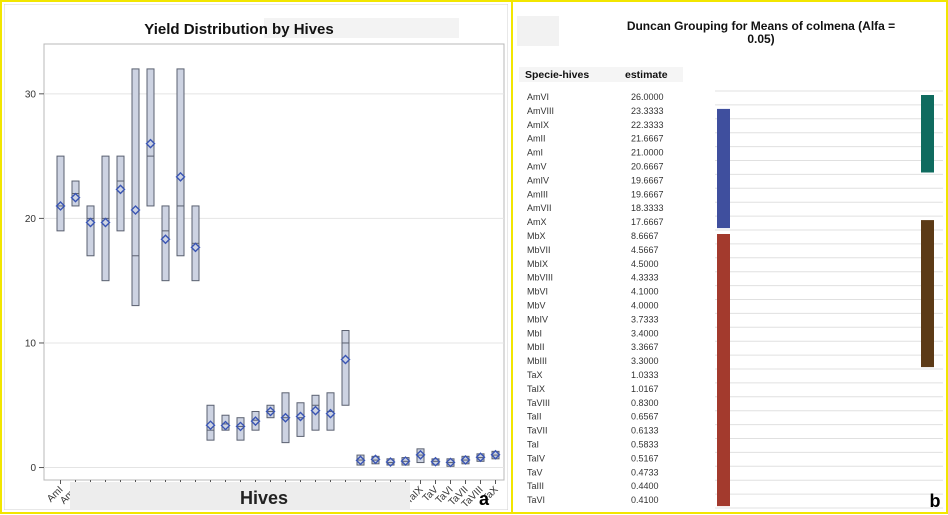 Image resolution: width=948 pixels, height=515 pixels. Describe the element at coordinates (535, 375) in the screenshot. I see `hive-name: TaX` at that location.